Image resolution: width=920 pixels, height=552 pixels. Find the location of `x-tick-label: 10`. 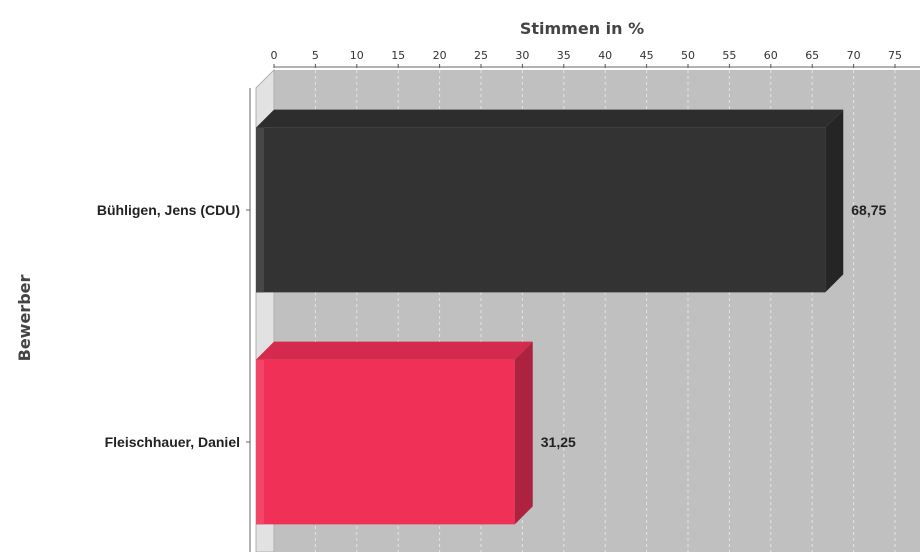

x-tick-label: 10 is located at coordinates (357, 55).